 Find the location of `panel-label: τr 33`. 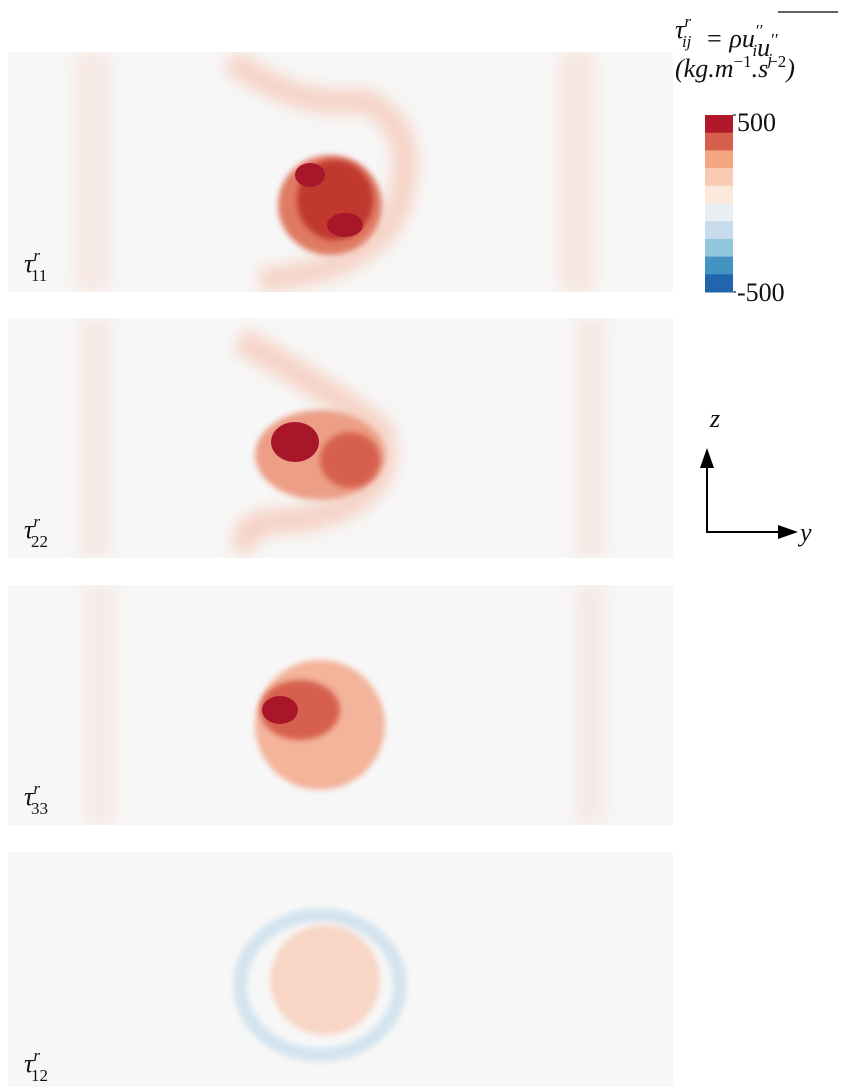

panel-label: τr 33 is located at coordinates (36, 798).